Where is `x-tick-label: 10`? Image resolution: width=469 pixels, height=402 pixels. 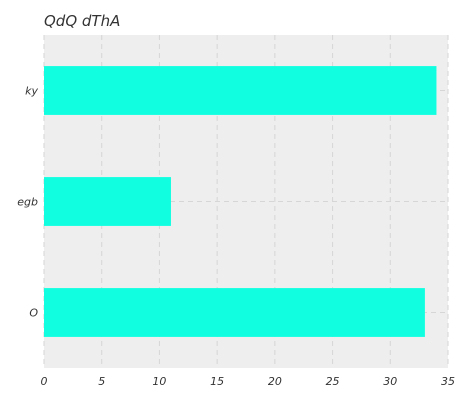 x-tick-label: 10 is located at coordinates (159, 381).